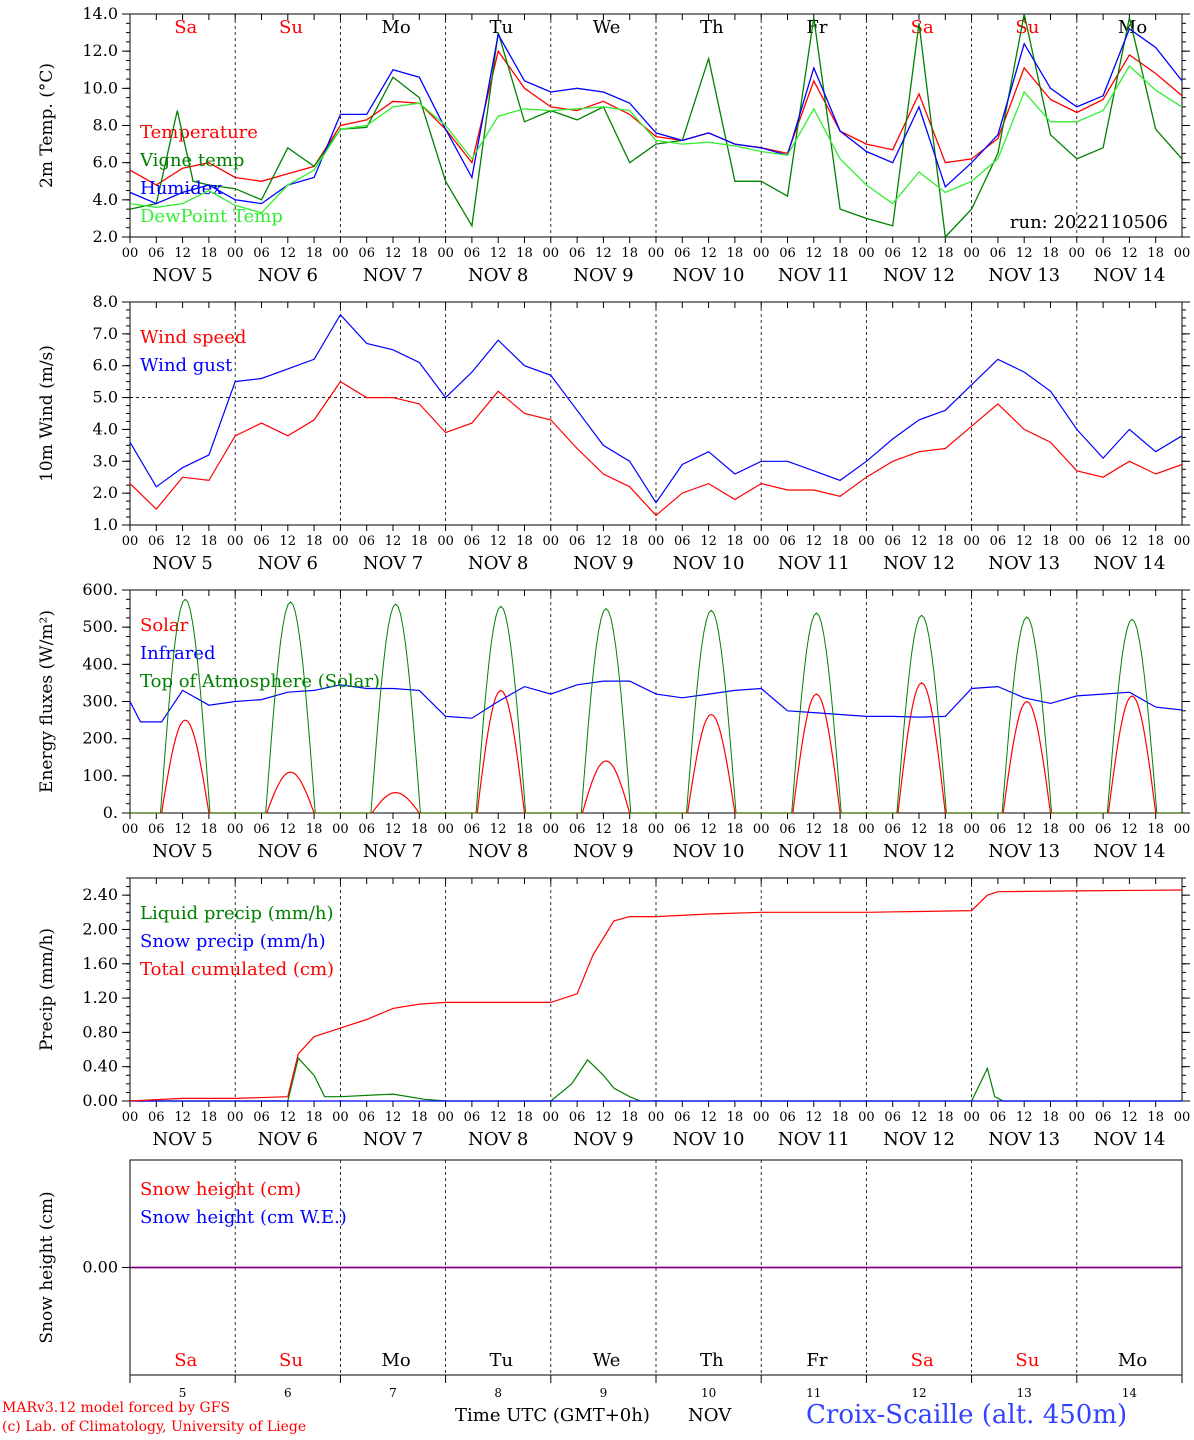 Image resolution: width=1194 pixels, height=1440 pixels. Describe the element at coordinates (656, 448) in the screenshot. I see `series-line-wind-speed` at that location.